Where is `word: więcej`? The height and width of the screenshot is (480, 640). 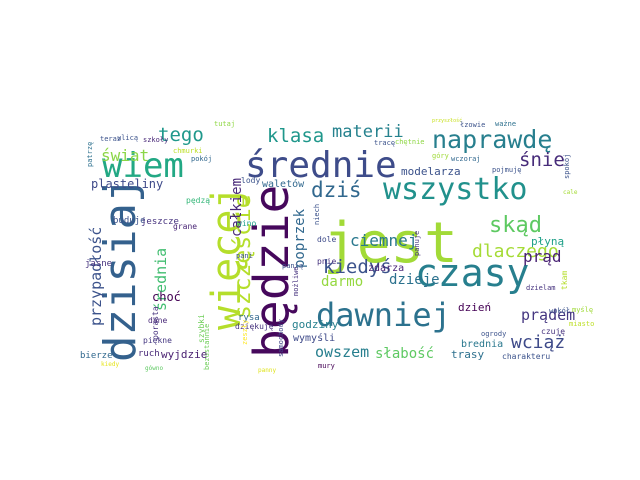
word: więcej is located at coordinates (227, 258).